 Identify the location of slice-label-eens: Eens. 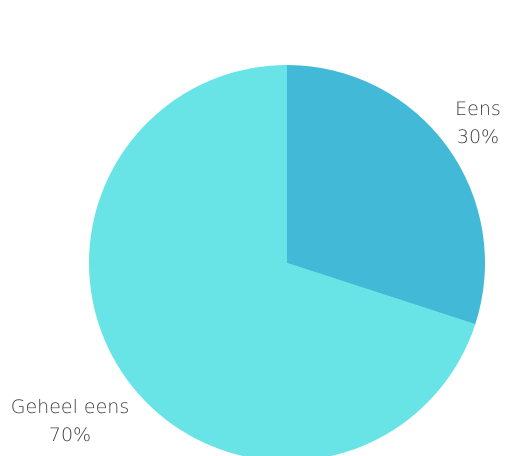
(478, 109).